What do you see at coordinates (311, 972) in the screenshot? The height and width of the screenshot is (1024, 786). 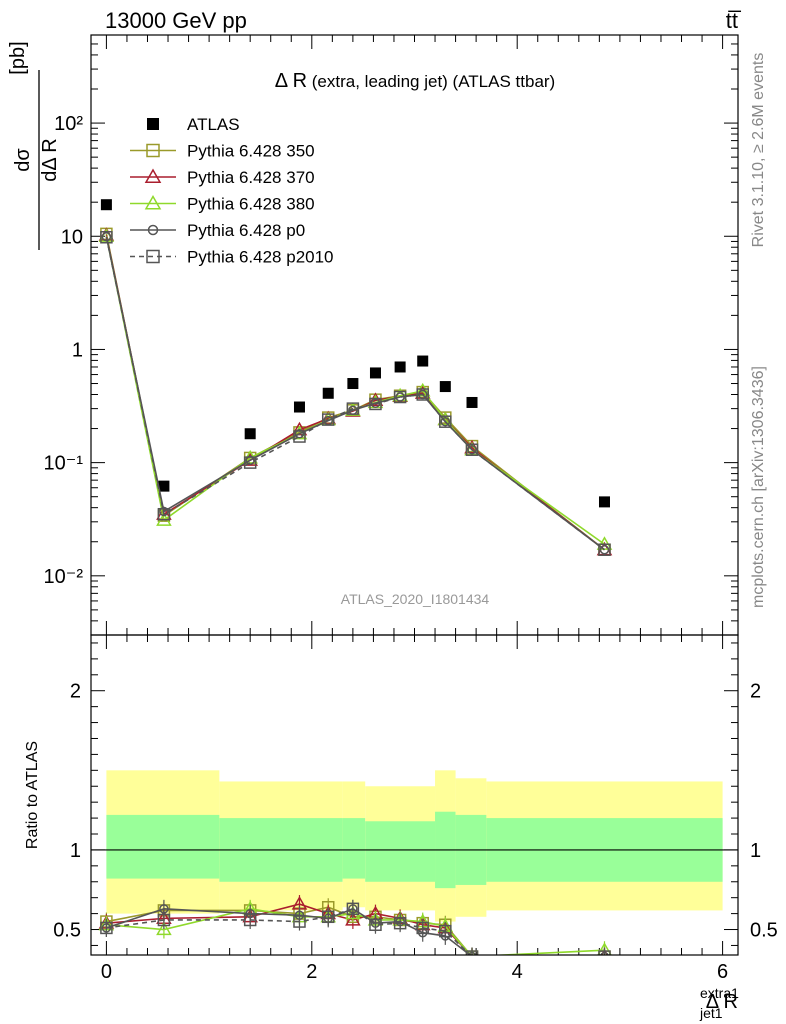 I see `bottom-x-tick-label: 2` at bounding box center [311, 972].